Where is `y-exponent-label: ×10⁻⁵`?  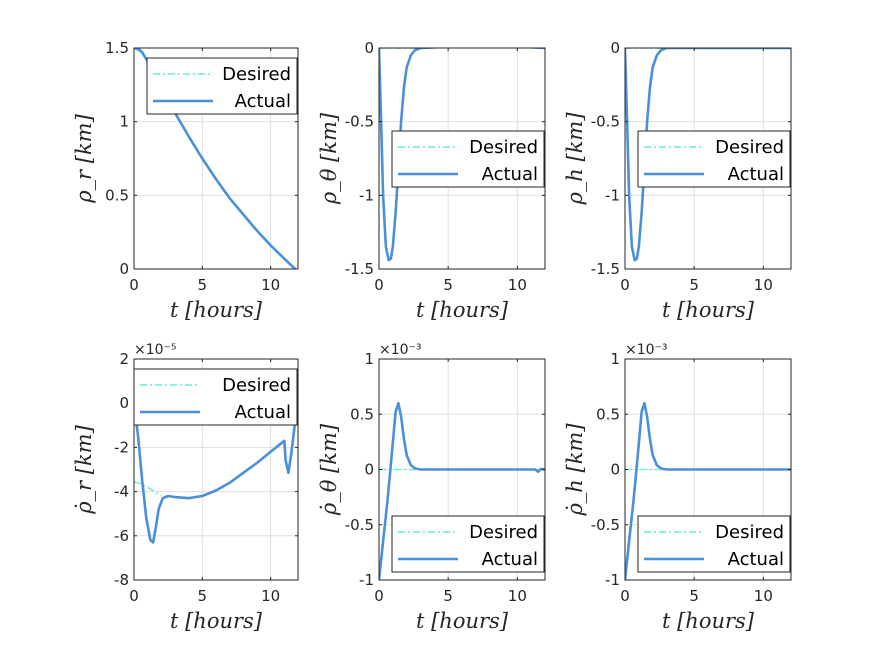
y-exponent-label: ×10⁻⁵ is located at coordinates (155, 350).